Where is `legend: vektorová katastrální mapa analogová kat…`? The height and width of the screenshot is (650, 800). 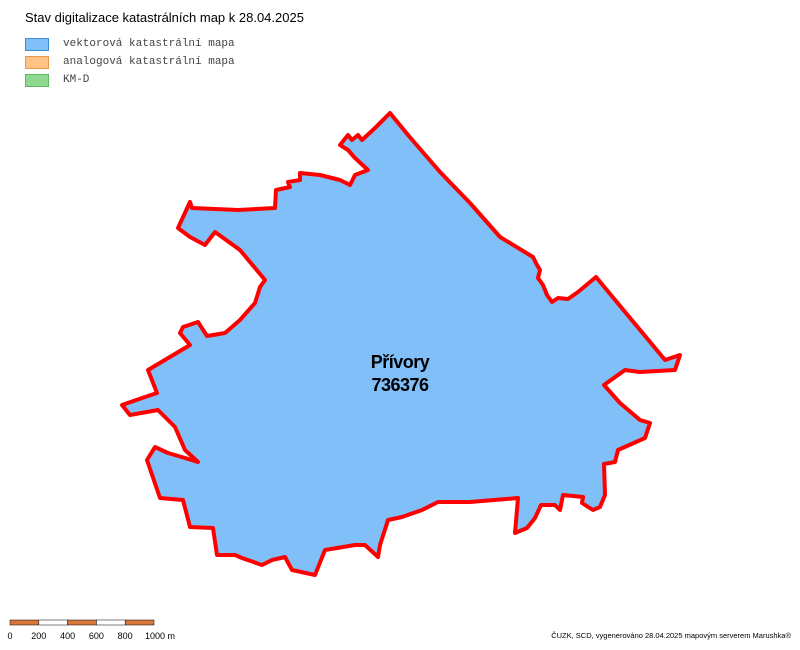
legend: vektorová katastrální mapa analogová kat… is located at coordinates (130, 62).